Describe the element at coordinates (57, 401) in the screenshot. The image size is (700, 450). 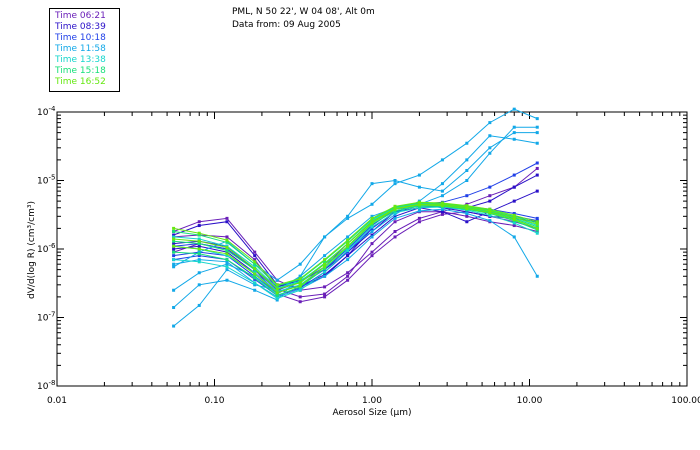
I see `x-tick-label: 0.01` at that location.